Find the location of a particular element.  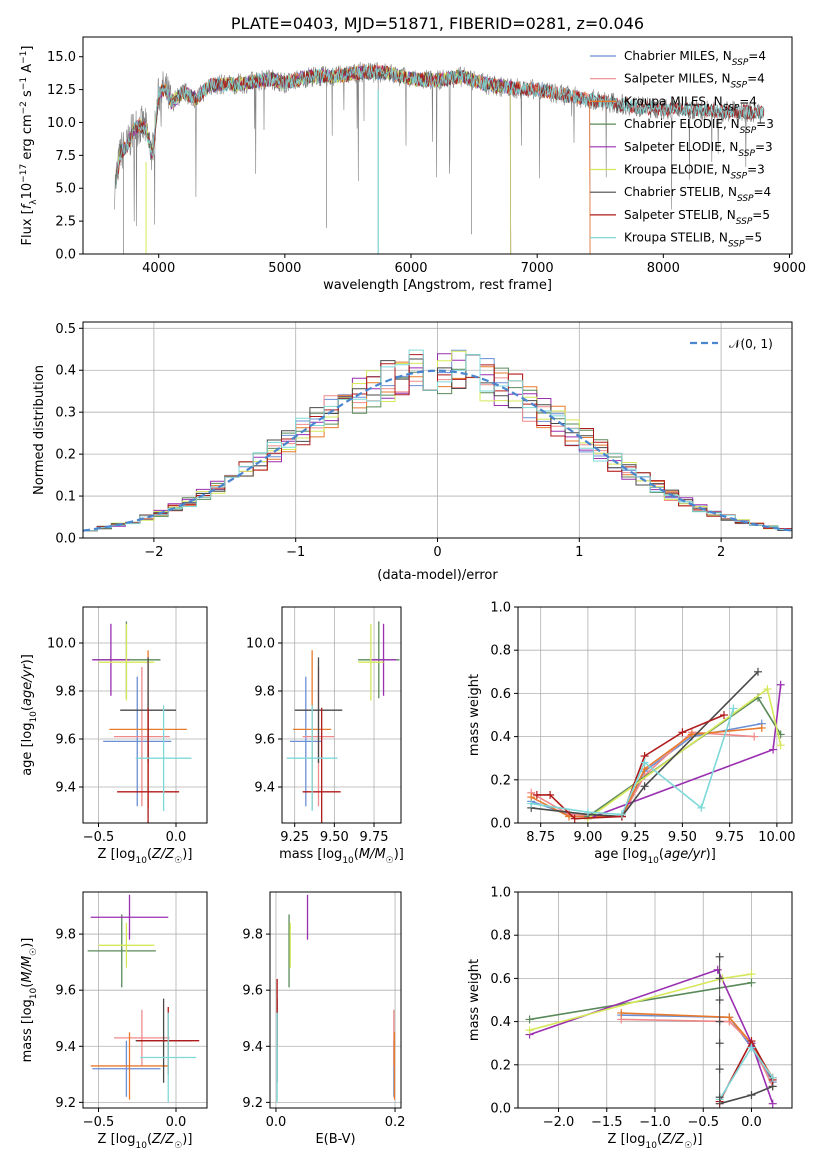

y-tick-label: 2.5 is located at coordinates (65, 222).